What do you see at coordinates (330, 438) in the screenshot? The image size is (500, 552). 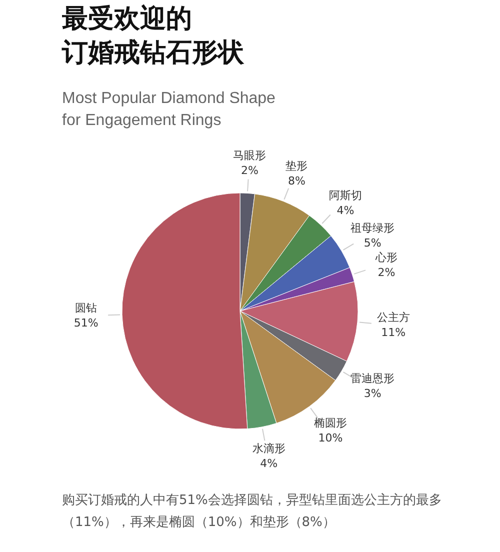 I see `data-label: 10%` at bounding box center [330, 438].